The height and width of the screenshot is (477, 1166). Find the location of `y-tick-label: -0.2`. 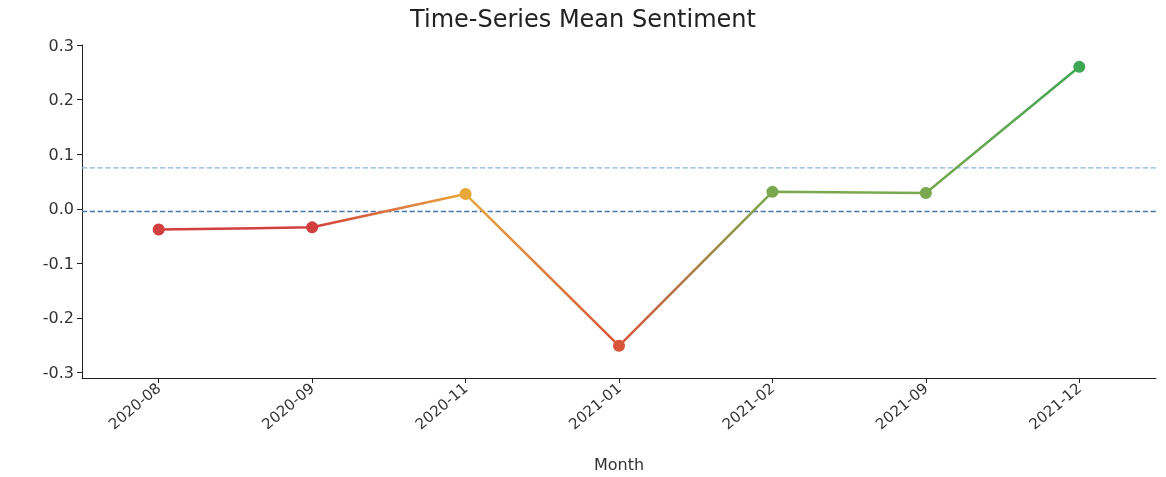

y-tick-label: -0.2 is located at coordinates (58, 318).